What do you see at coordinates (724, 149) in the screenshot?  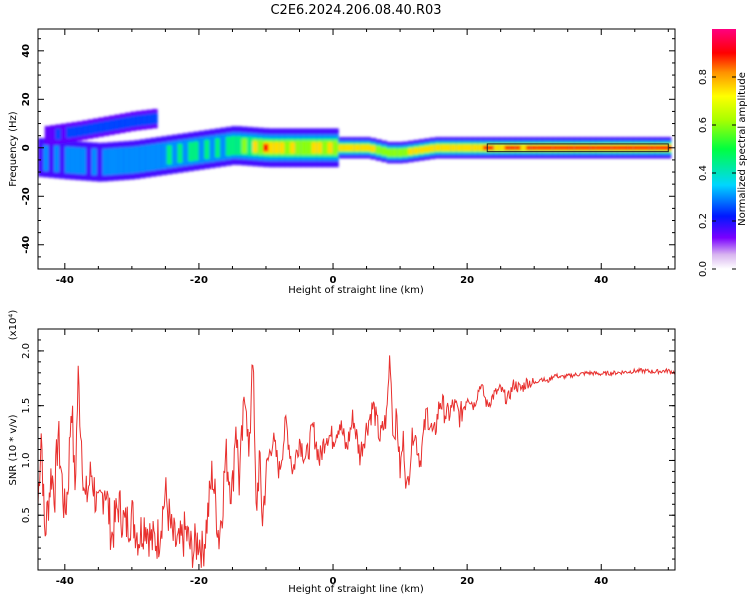 I see `colorbar-gradient` at bounding box center [724, 149].